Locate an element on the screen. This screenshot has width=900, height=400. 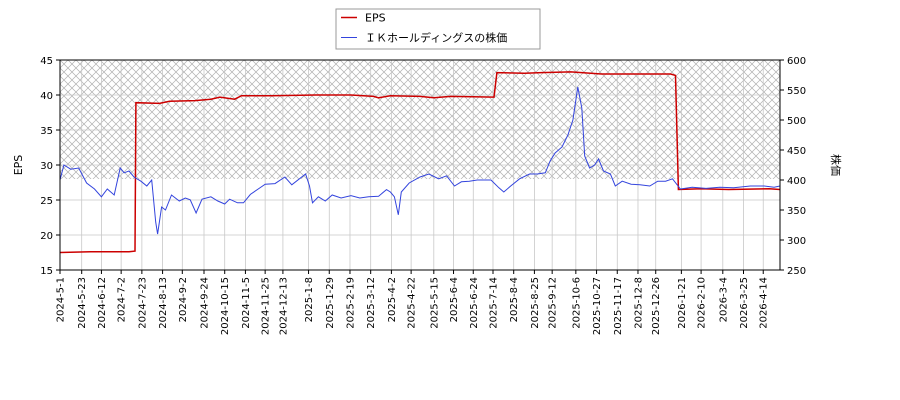
left-tick-label: 30 is located at coordinates (46, 166).